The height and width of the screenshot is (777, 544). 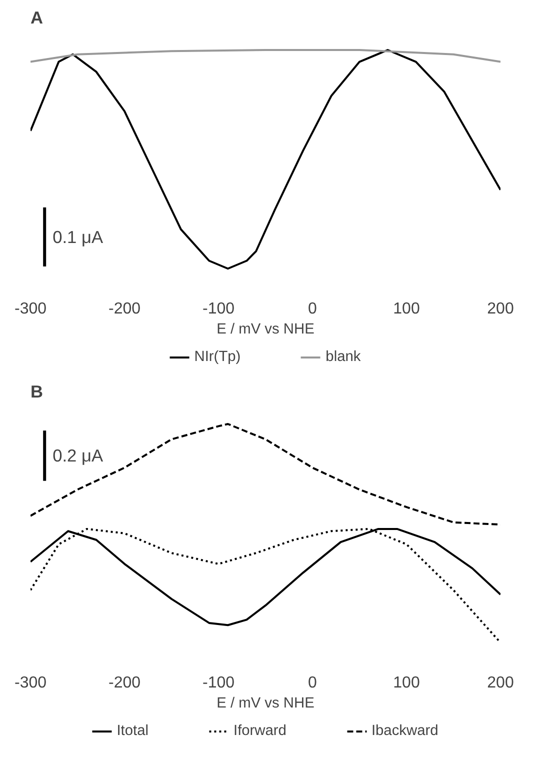 What do you see at coordinates (37, 392) in the screenshot?
I see `chart-title: B` at bounding box center [37, 392].